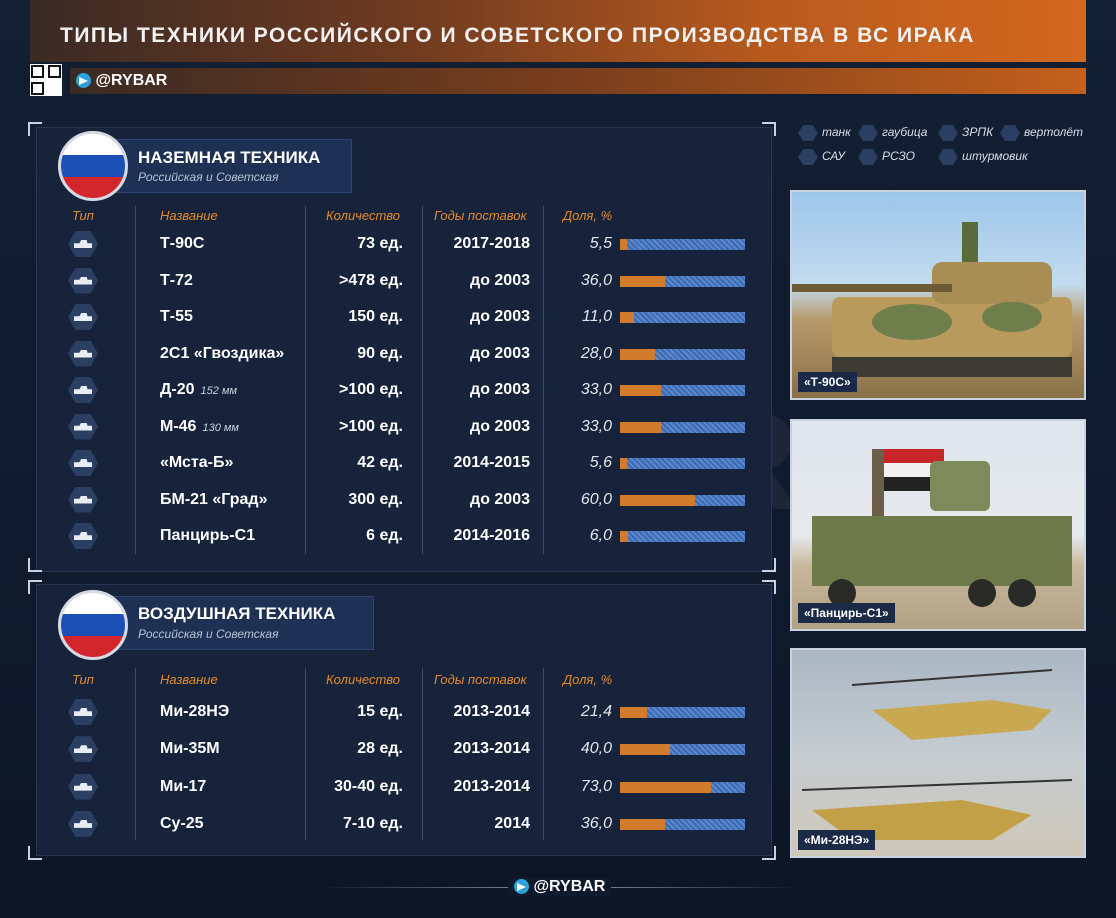 Image resolution: width=1116 pixels, height=918 pixels. What do you see at coordinates (368, 786) in the screenshot?
I see `equipment-qty: 30-40 ед.` at bounding box center [368, 786].